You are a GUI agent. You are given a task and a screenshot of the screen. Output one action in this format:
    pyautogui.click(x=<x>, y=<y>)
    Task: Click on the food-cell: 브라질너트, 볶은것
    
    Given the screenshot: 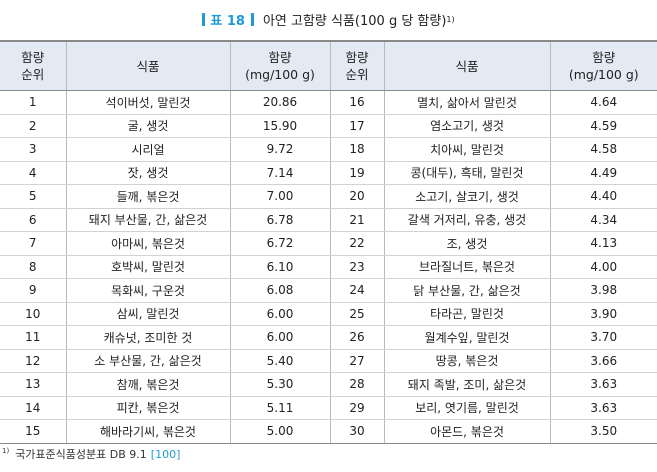 What is the action you would take?
    pyautogui.click(x=466, y=267)
    